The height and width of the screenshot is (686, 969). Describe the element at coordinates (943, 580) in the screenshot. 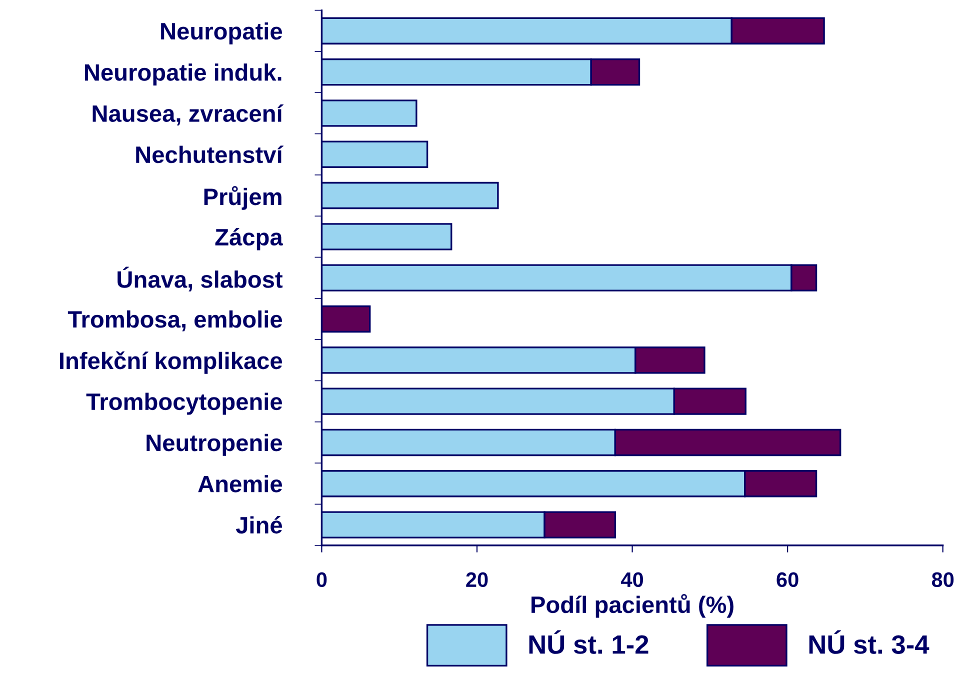

I see `x-tick-label: 80` at that location.